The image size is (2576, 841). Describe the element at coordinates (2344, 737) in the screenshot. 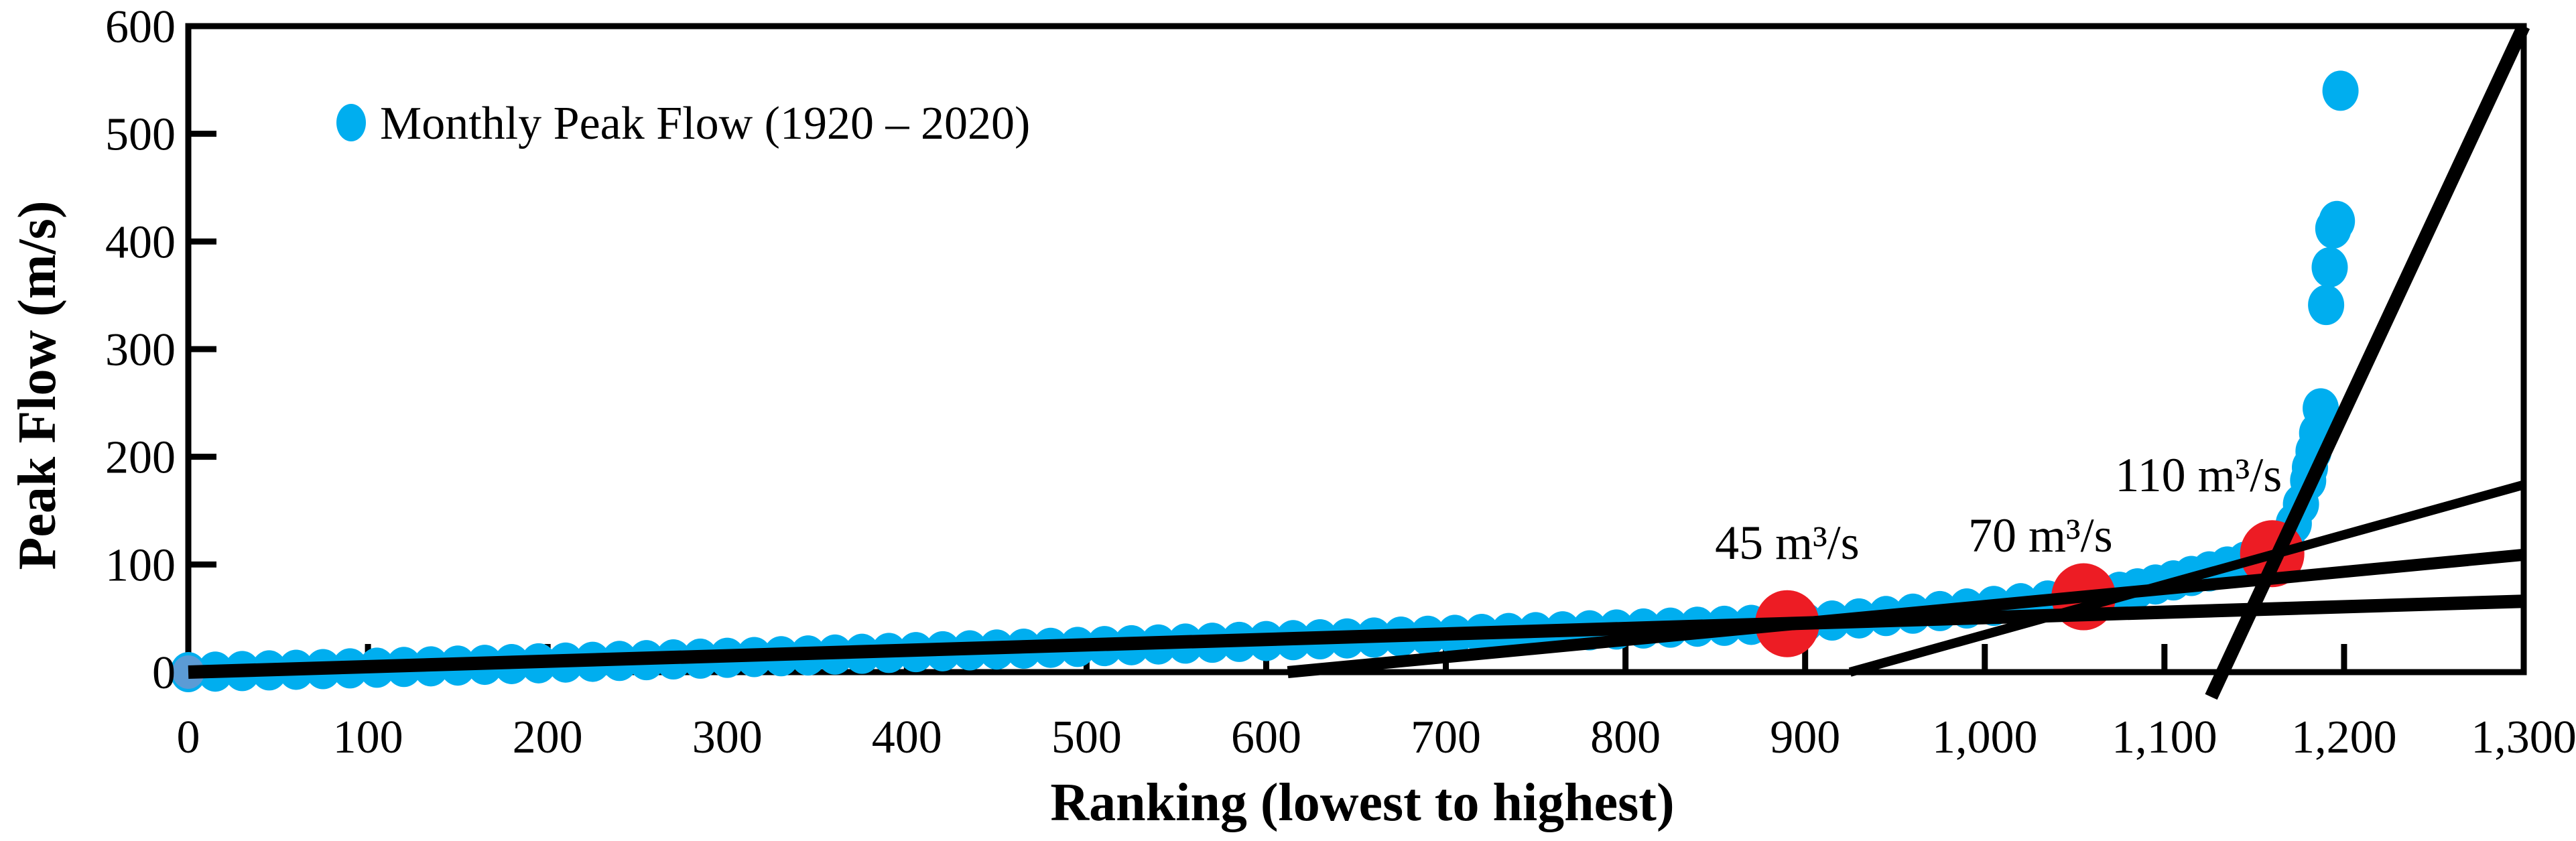

I see `x-tick-label: 1,200` at that location.